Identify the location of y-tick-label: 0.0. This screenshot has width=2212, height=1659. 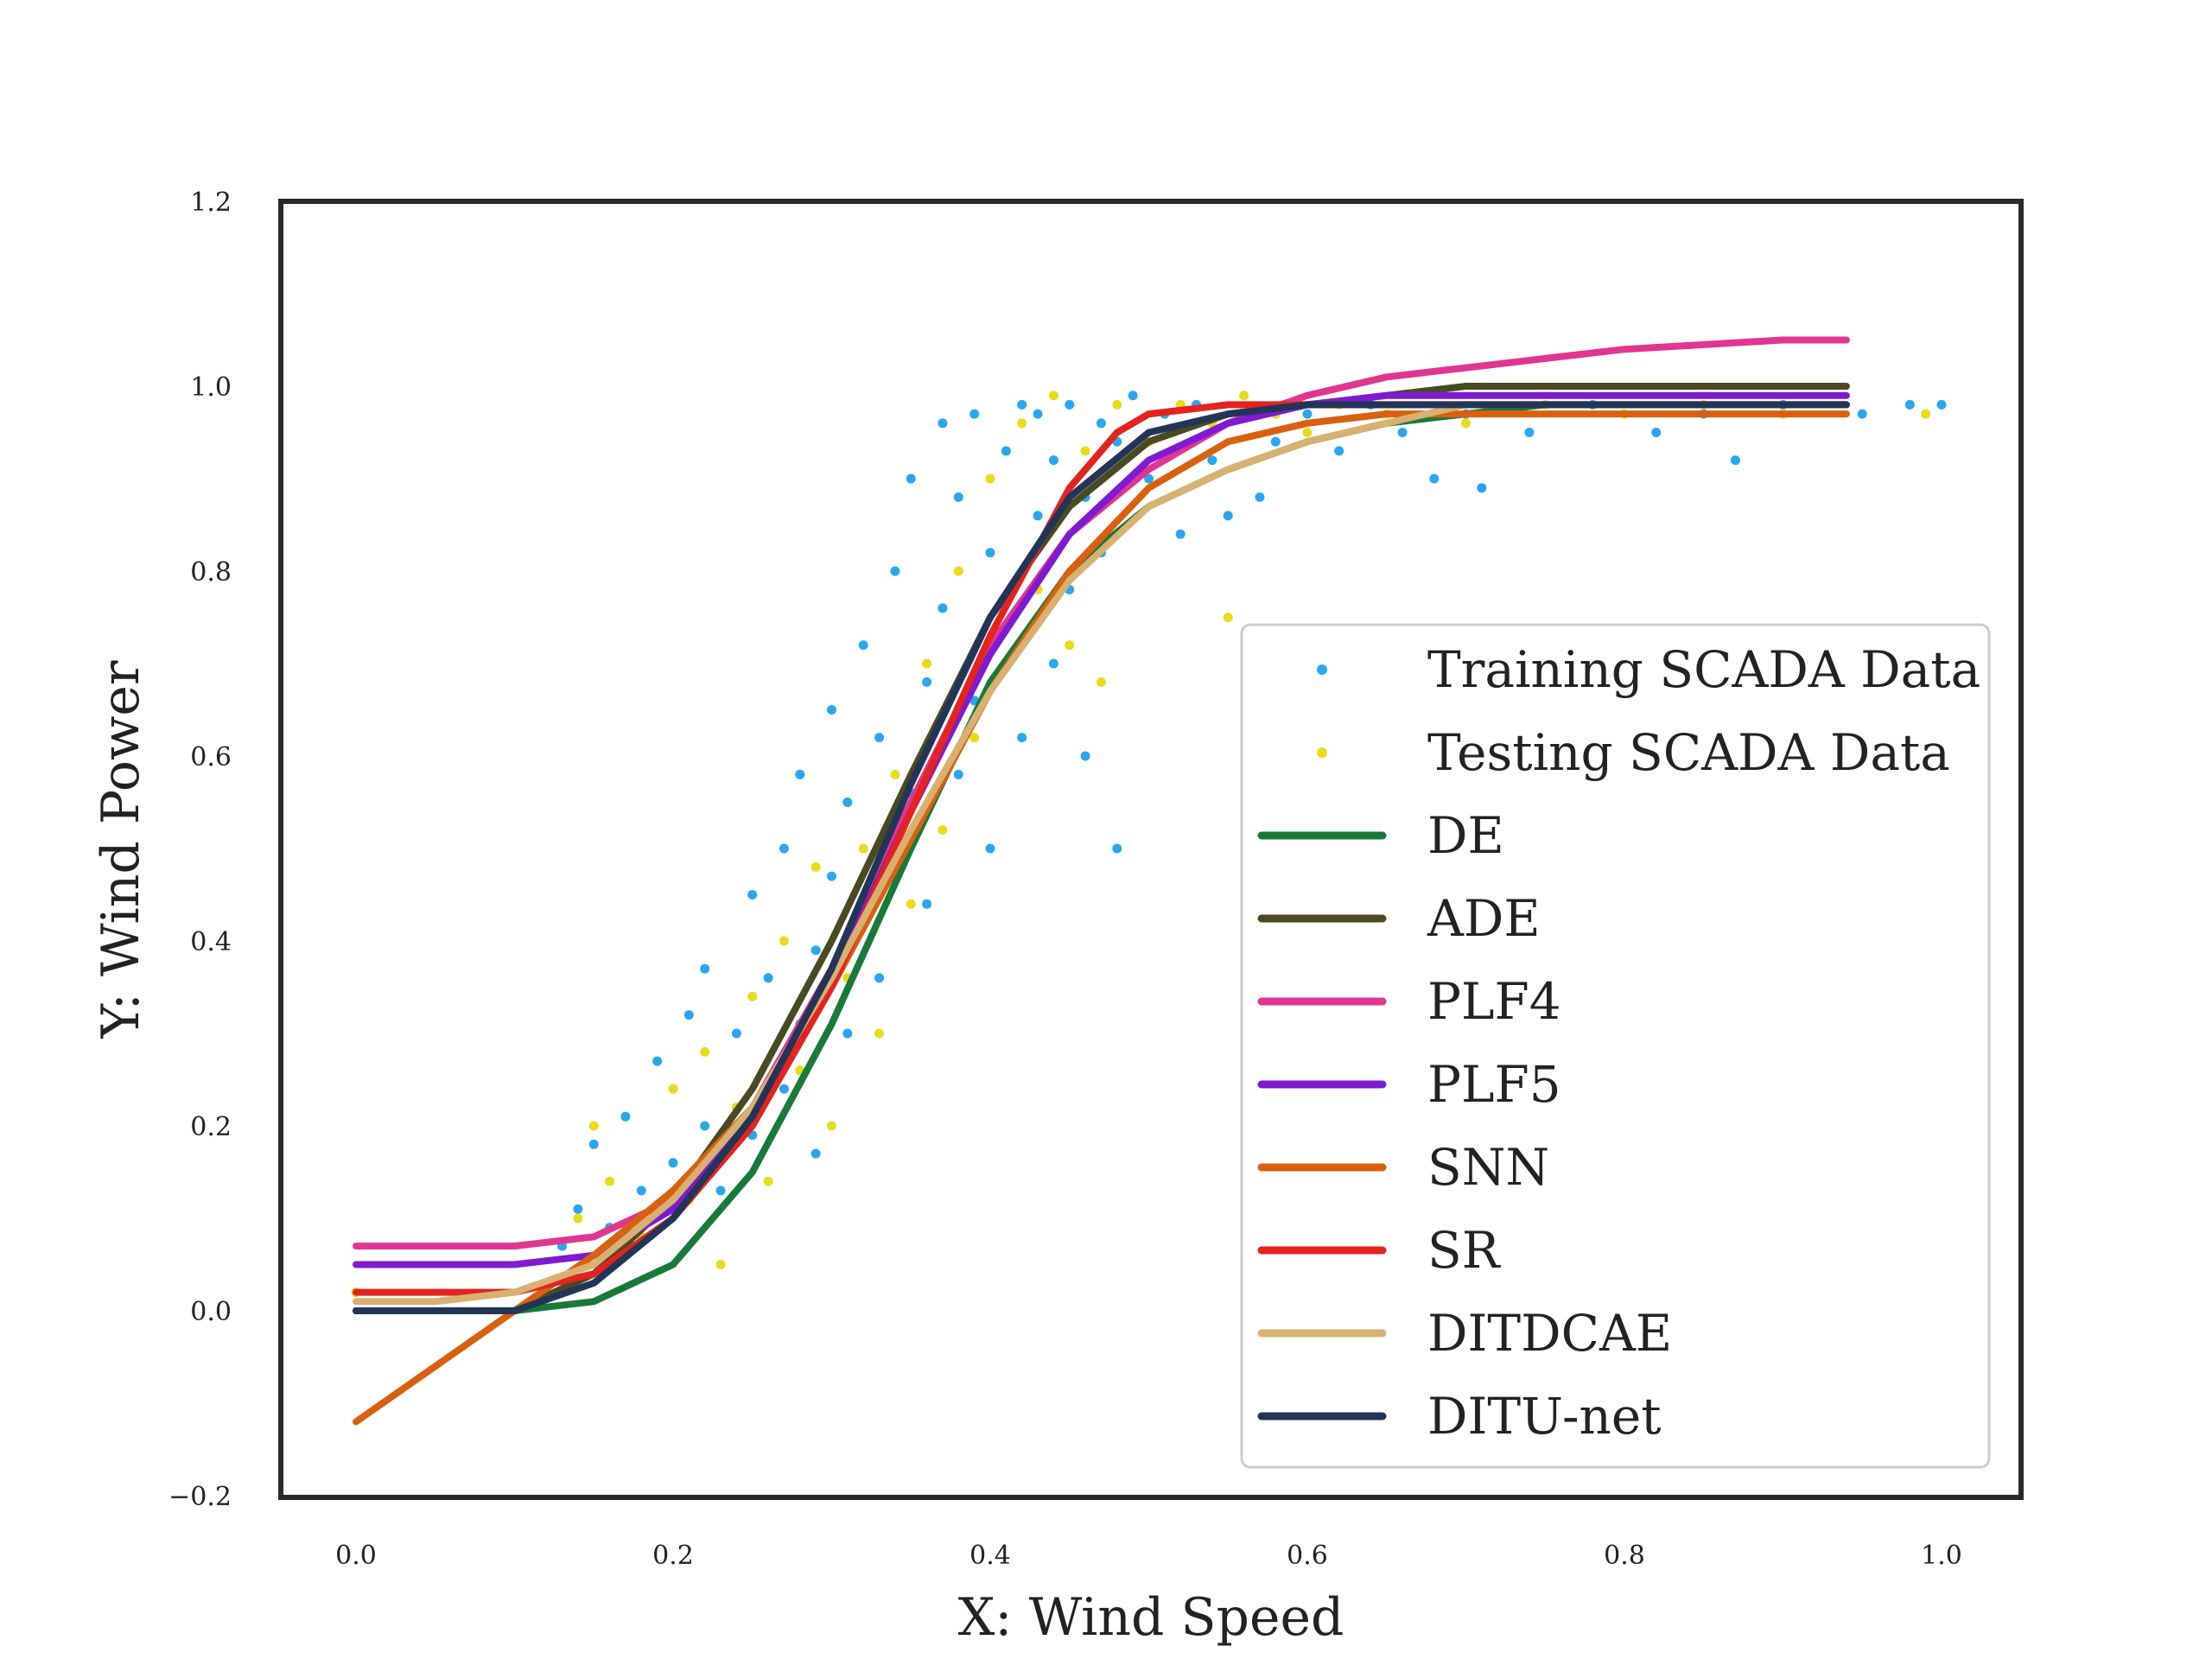
(211, 1312).